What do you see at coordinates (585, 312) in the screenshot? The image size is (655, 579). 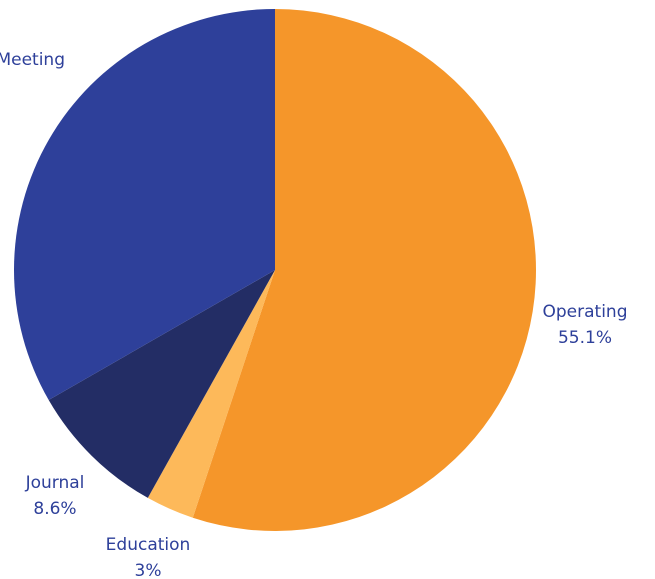 I see `slice-label: Operating` at bounding box center [585, 312].